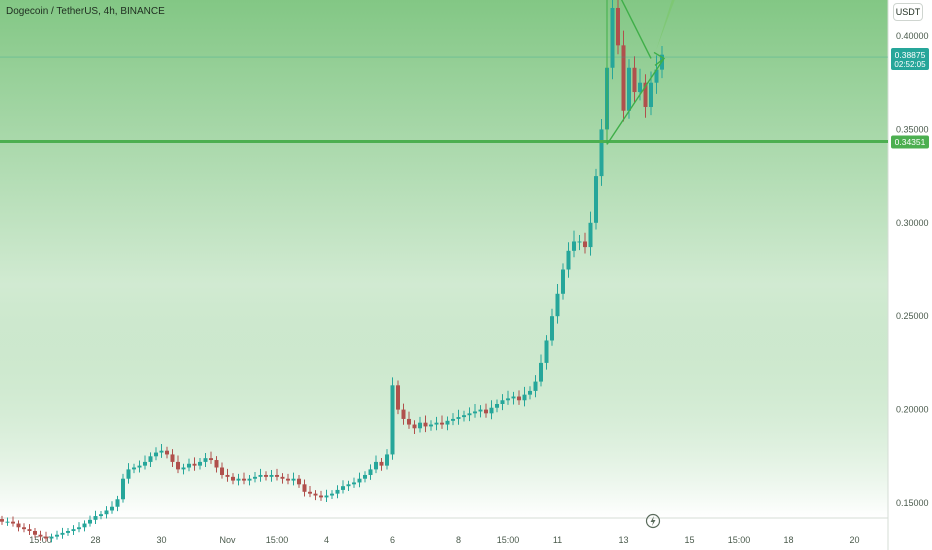  I want to click on triangle-upper-line, so click(629, 29).